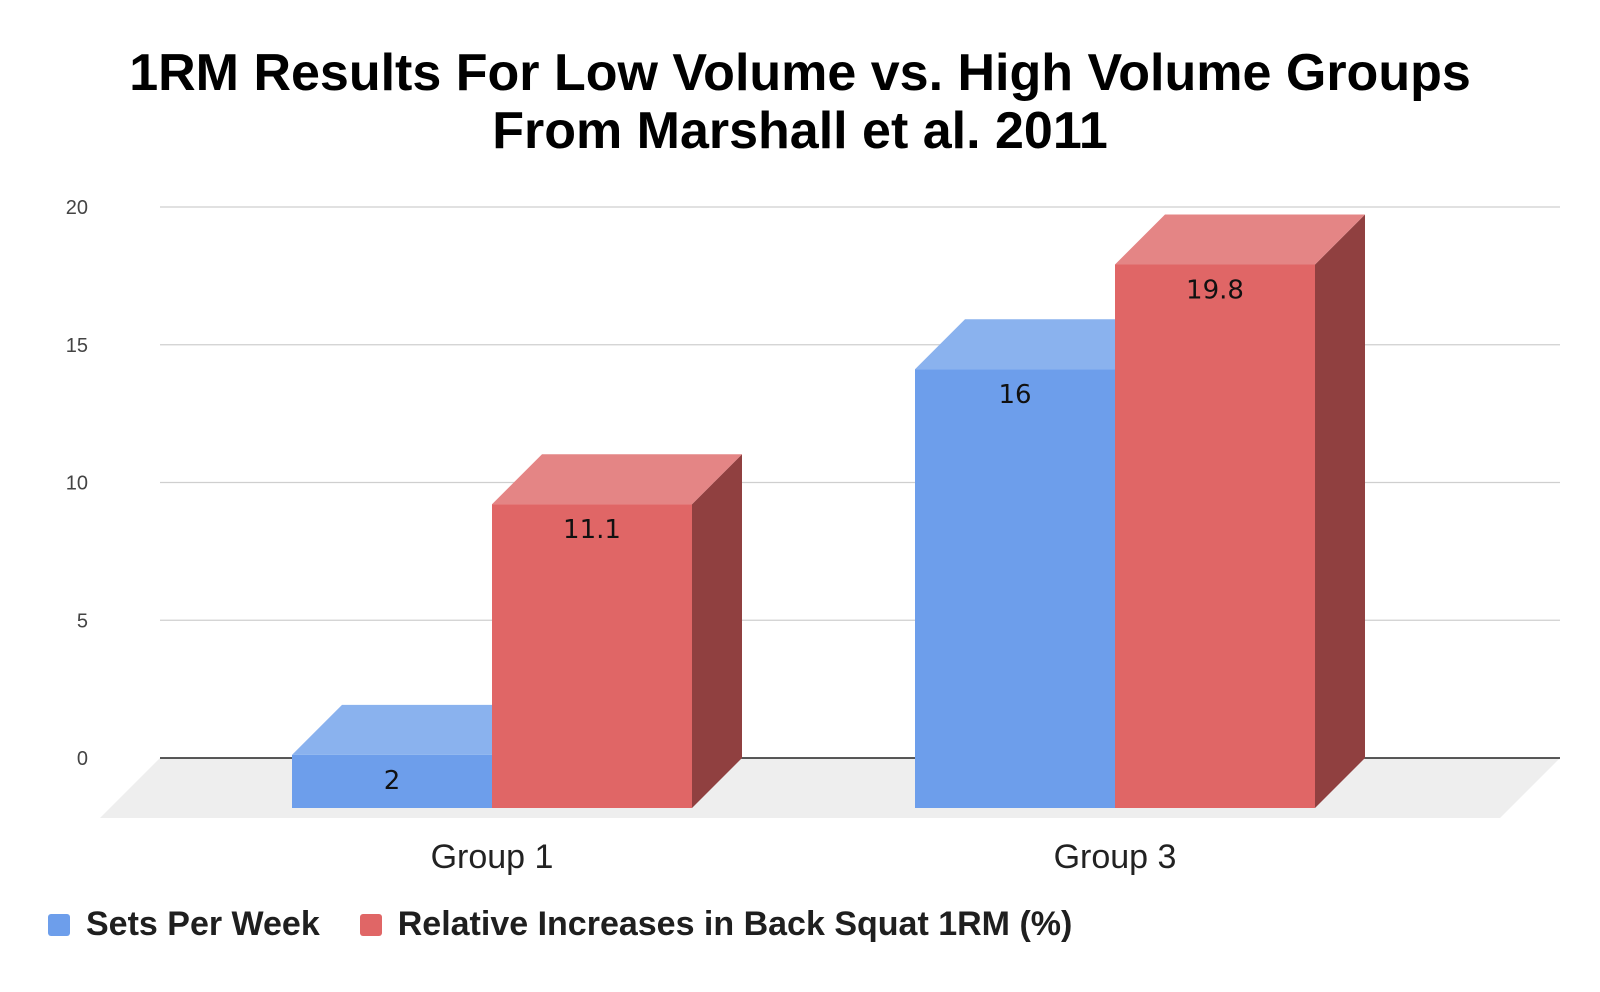  What do you see at coordinates (203, 924) in the screenshot?
I see `legend-label-sets-per-week: Sets Per Week` at bounding box center [203, 924].